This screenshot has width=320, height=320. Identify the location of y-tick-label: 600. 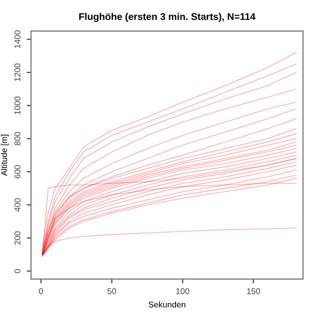
(17, 171).